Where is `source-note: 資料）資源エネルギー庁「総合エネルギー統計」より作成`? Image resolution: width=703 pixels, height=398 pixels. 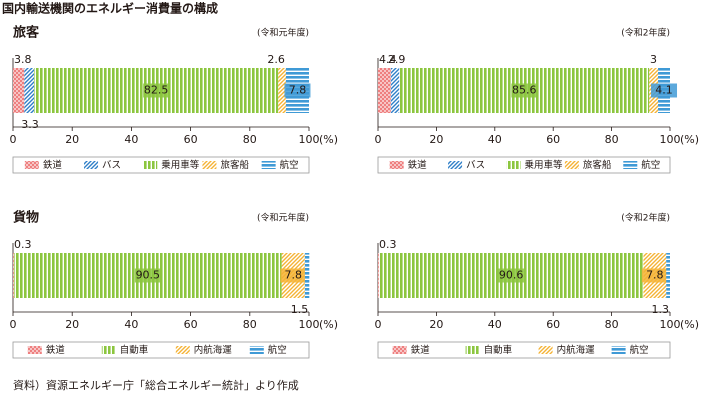
source-note: 資料）資源エネルギー庁「総合エネルギー統計」より作成 is located at coordinates (156, 385).